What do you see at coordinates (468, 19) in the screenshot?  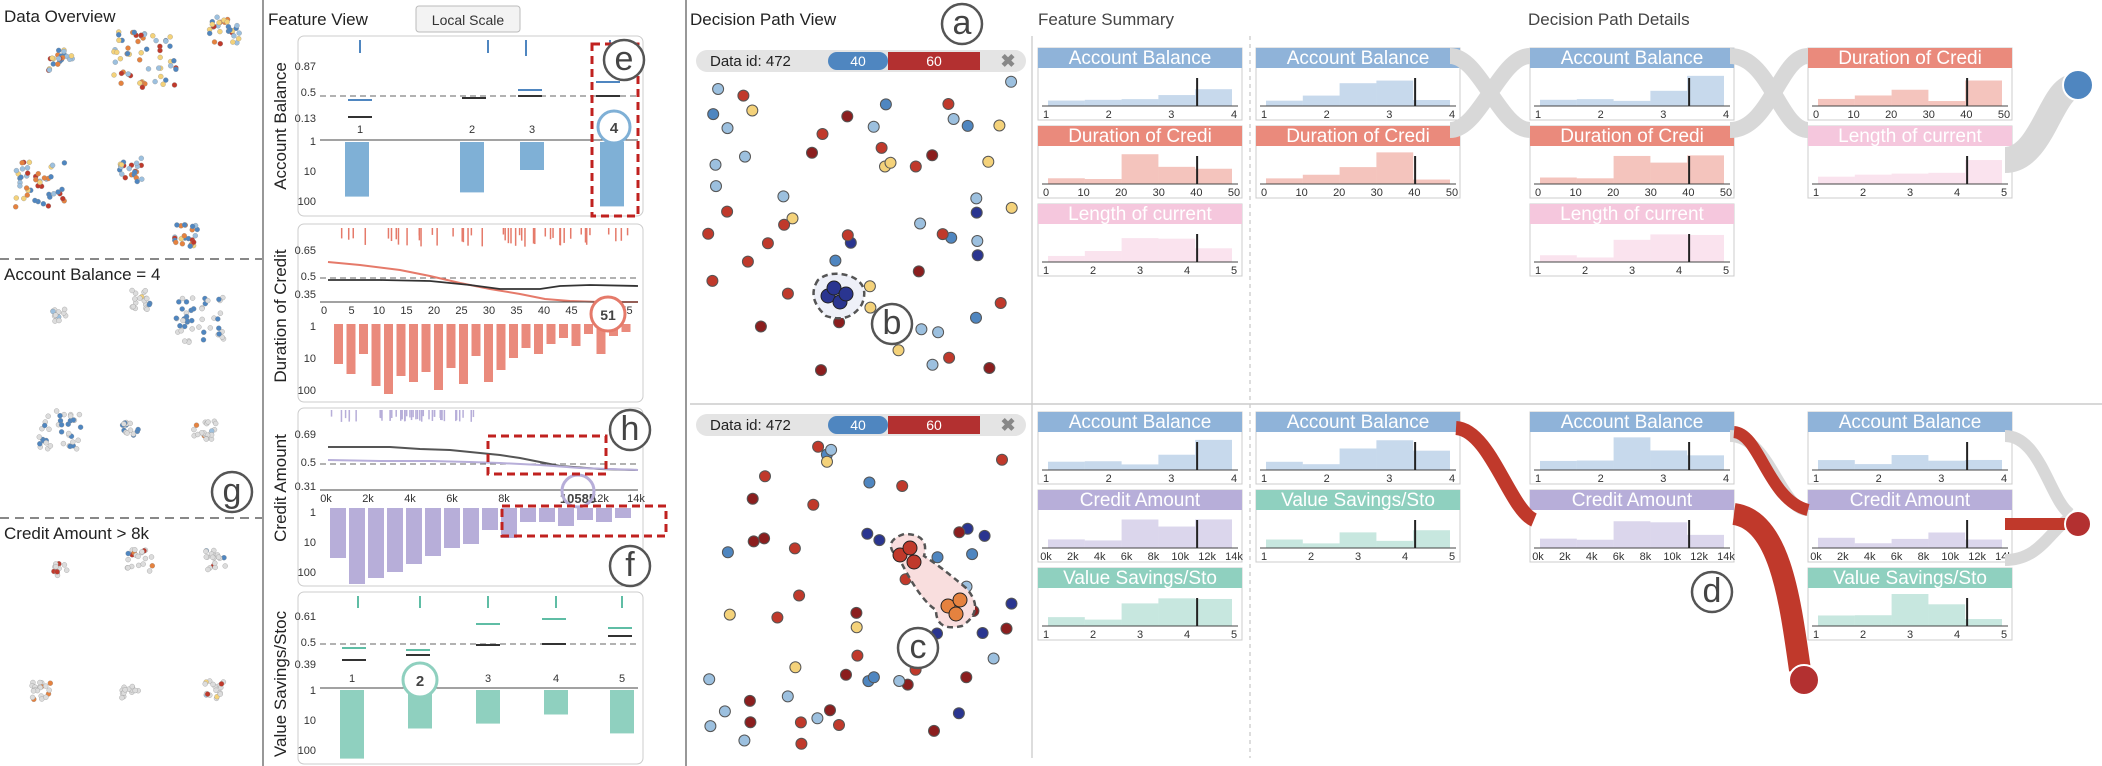 I see `local-scale-toggle: Local Scale` at bounding box center [468, 19].